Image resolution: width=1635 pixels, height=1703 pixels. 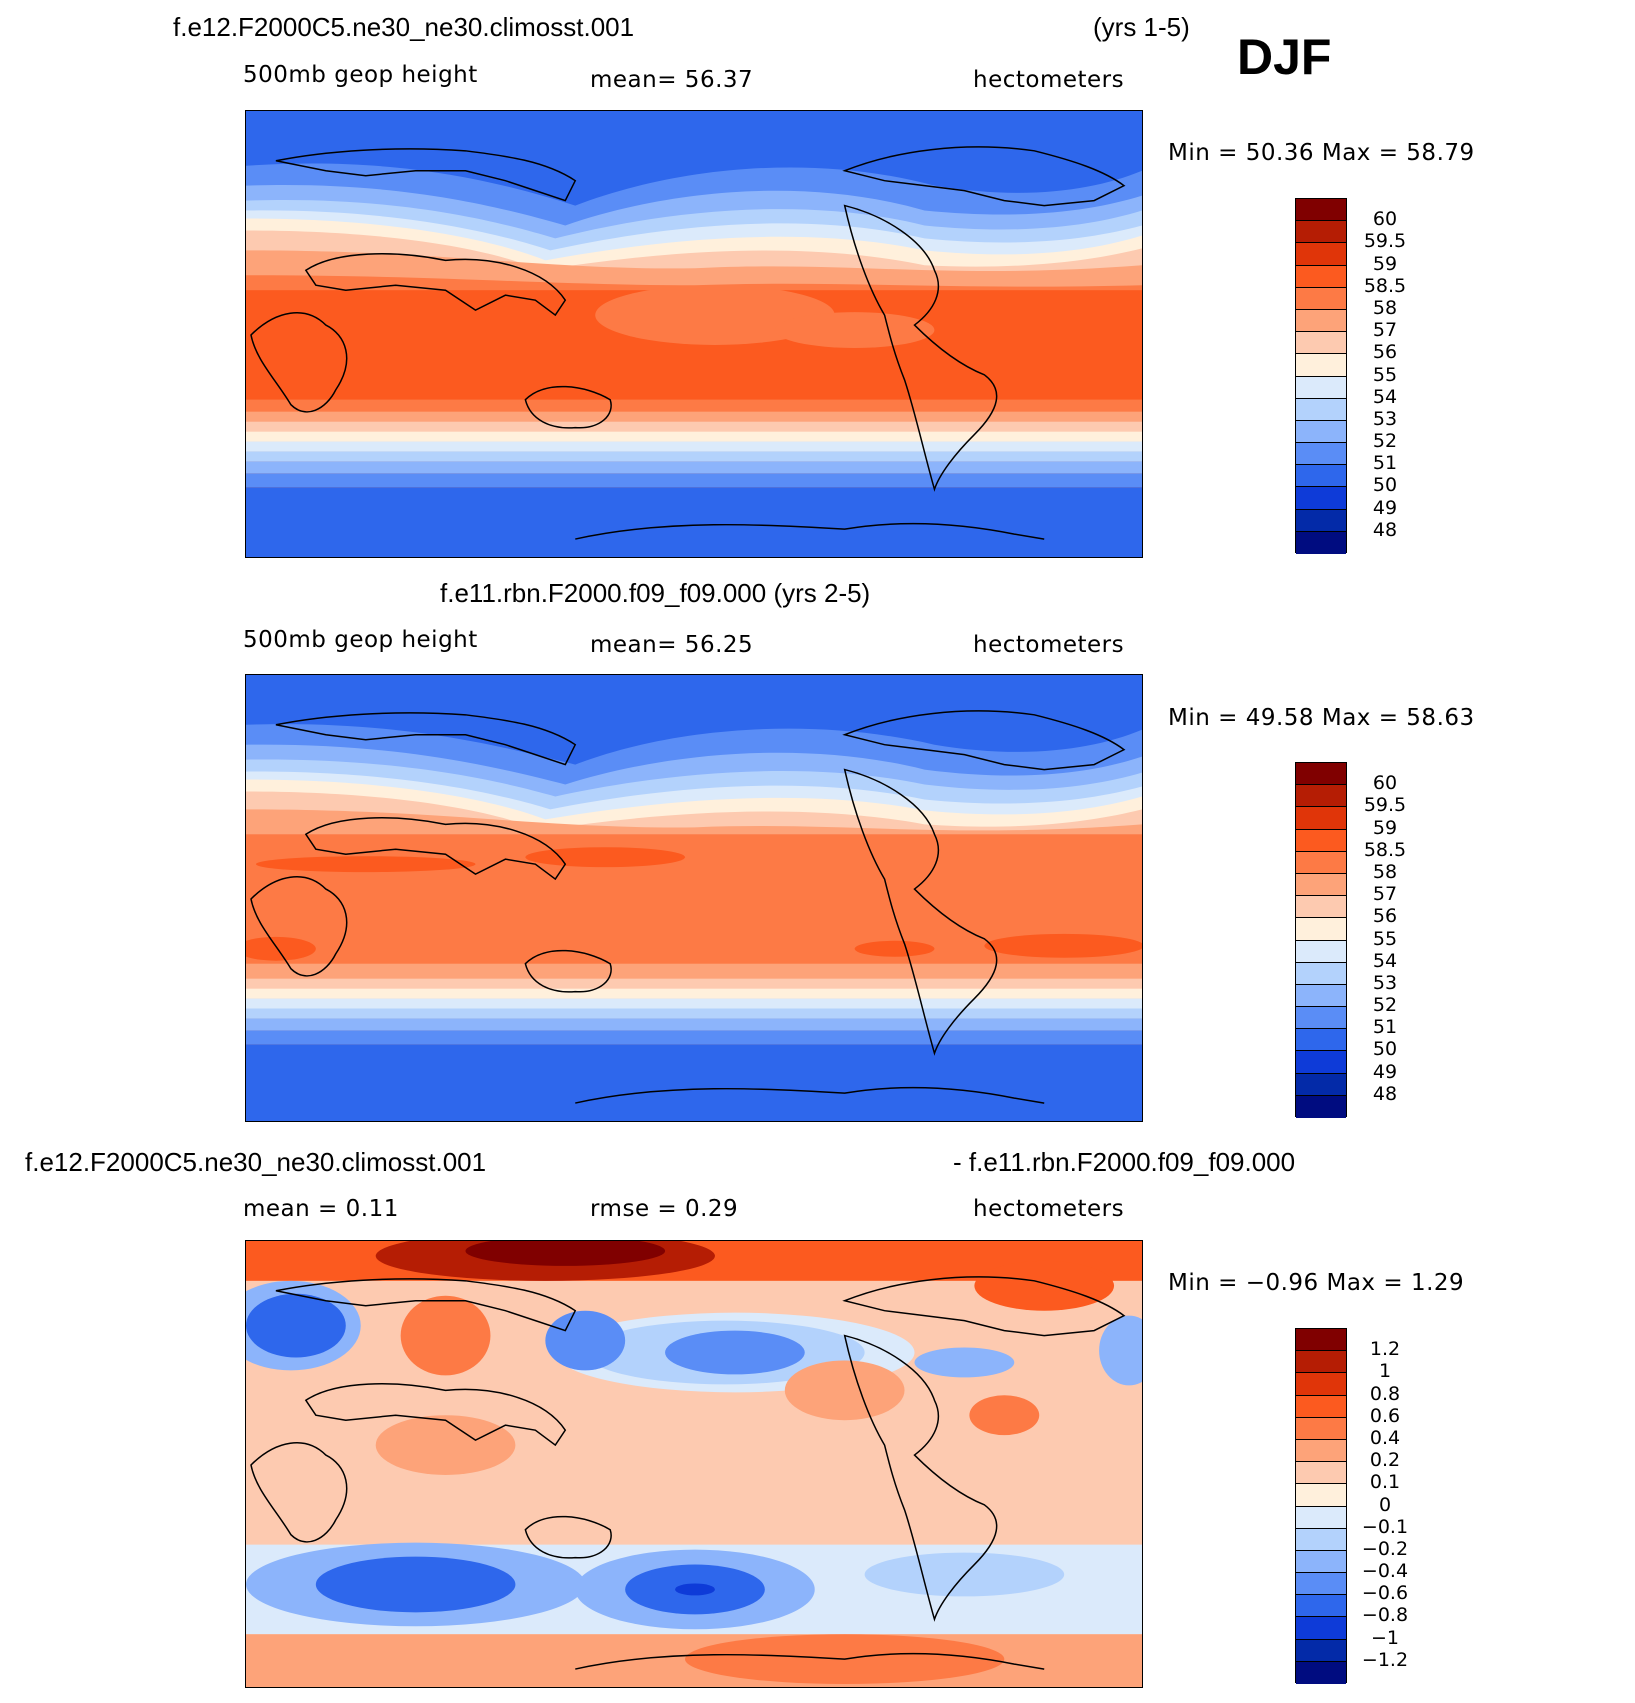 What do you see at coordinates (1385, 1548) in the screenshot?
I see `colorbar-tick-label: −0.2` at bounding box center [1385, 1548].